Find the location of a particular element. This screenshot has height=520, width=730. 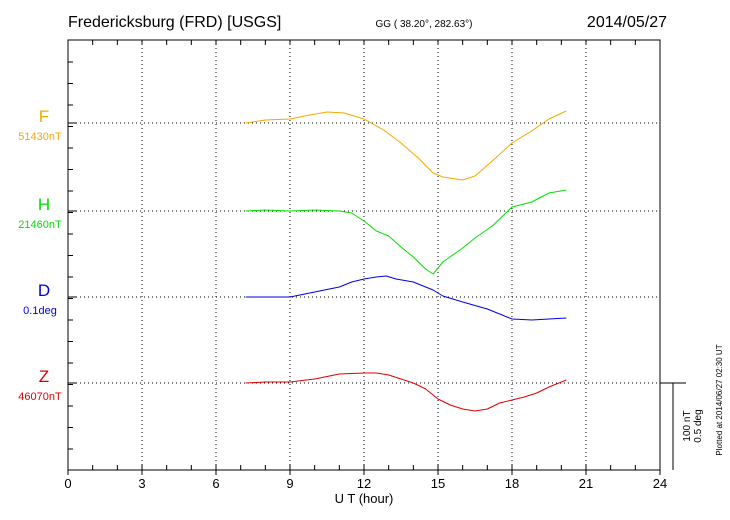

x-tick-label: 18 is located at coordinates (512, 483).